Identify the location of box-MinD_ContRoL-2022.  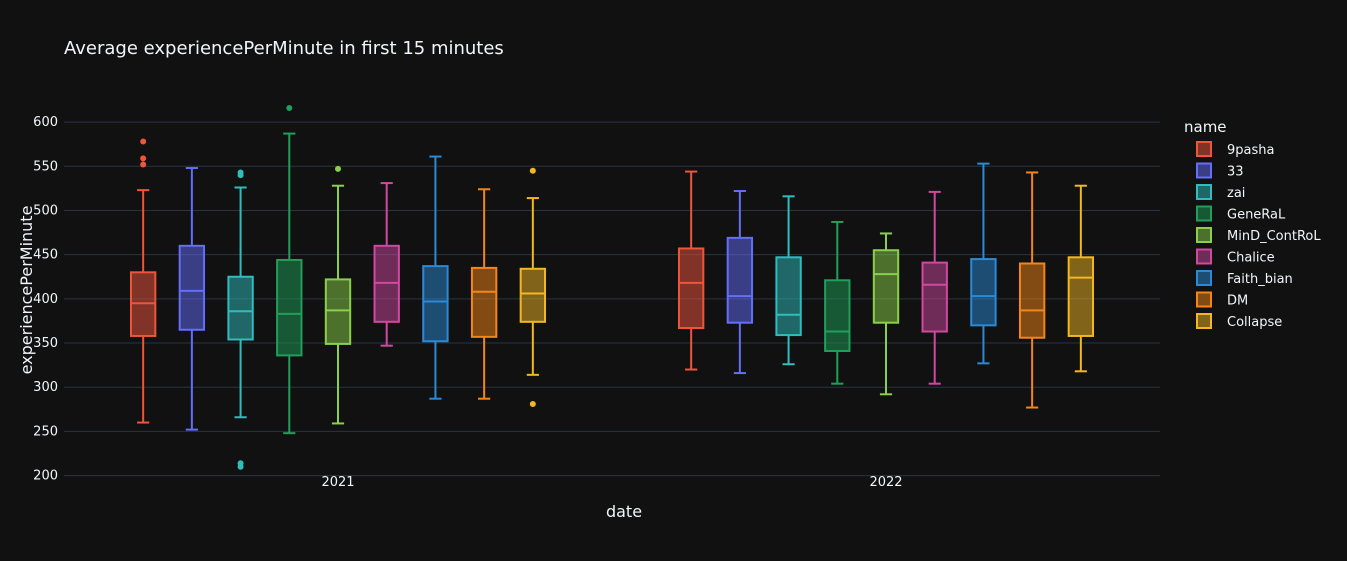
(886, 314).